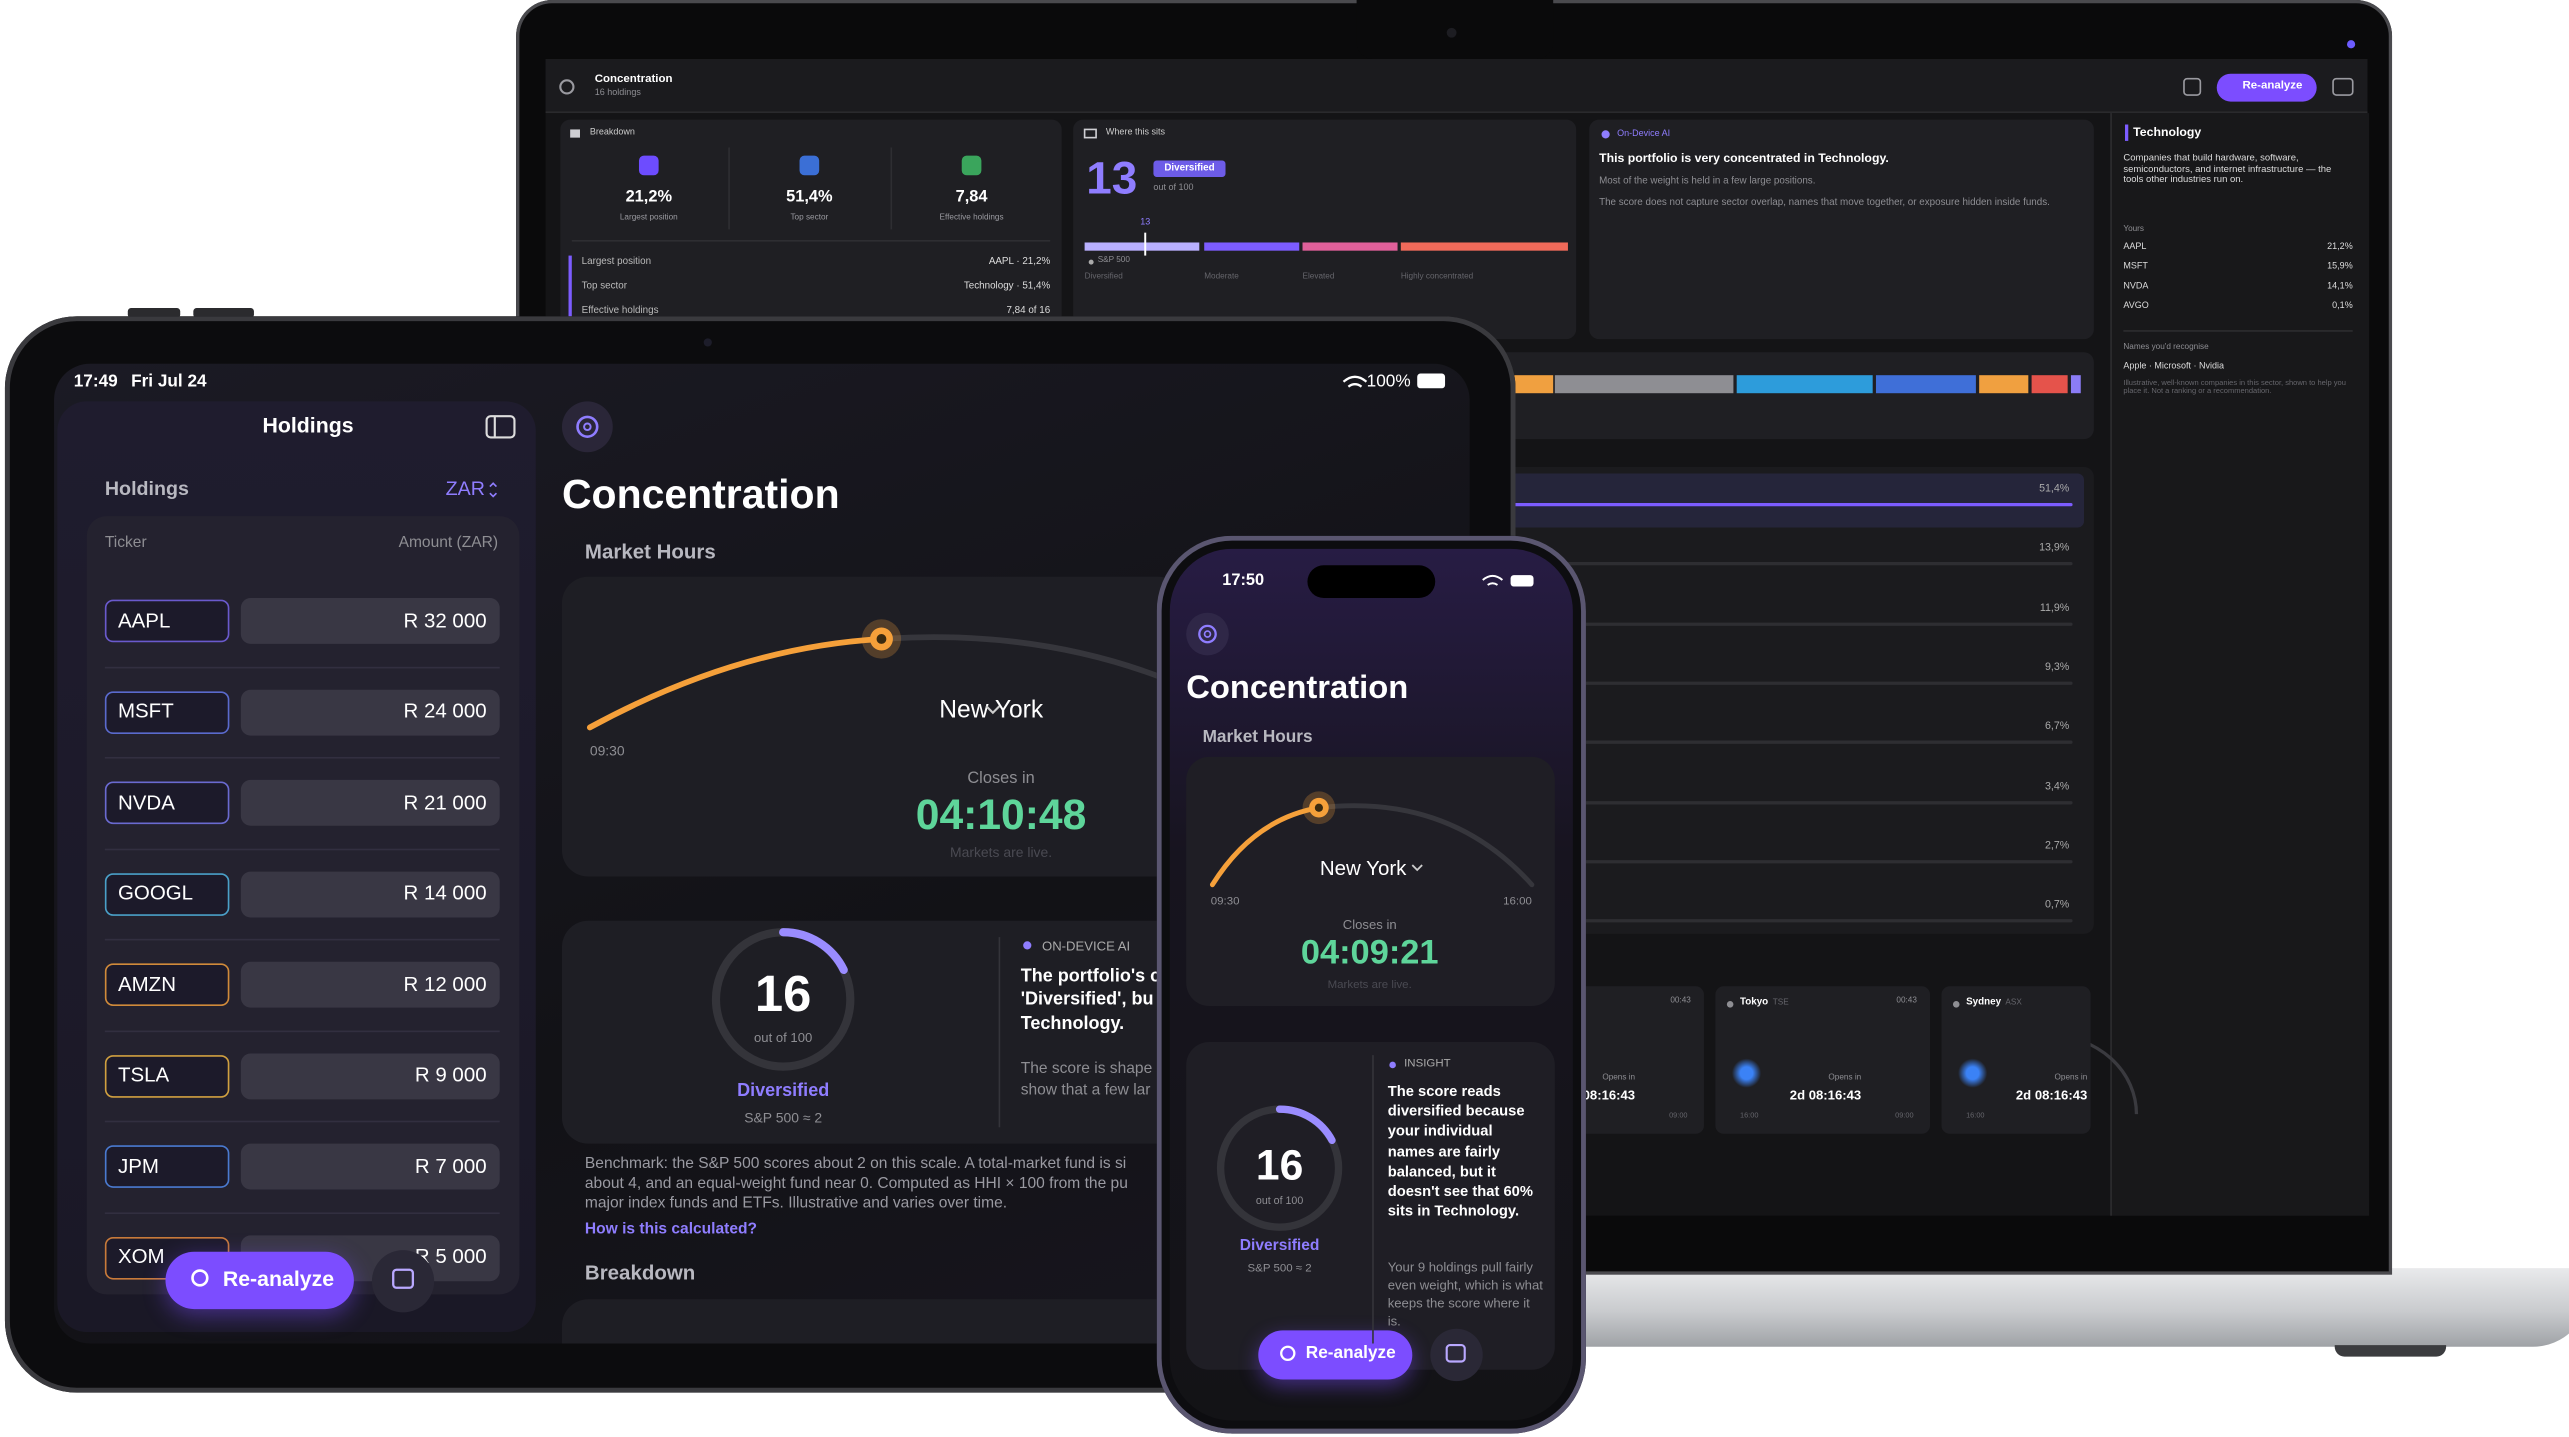  I want to click on insight-label: INSIGHT, so click(1427, 1064).